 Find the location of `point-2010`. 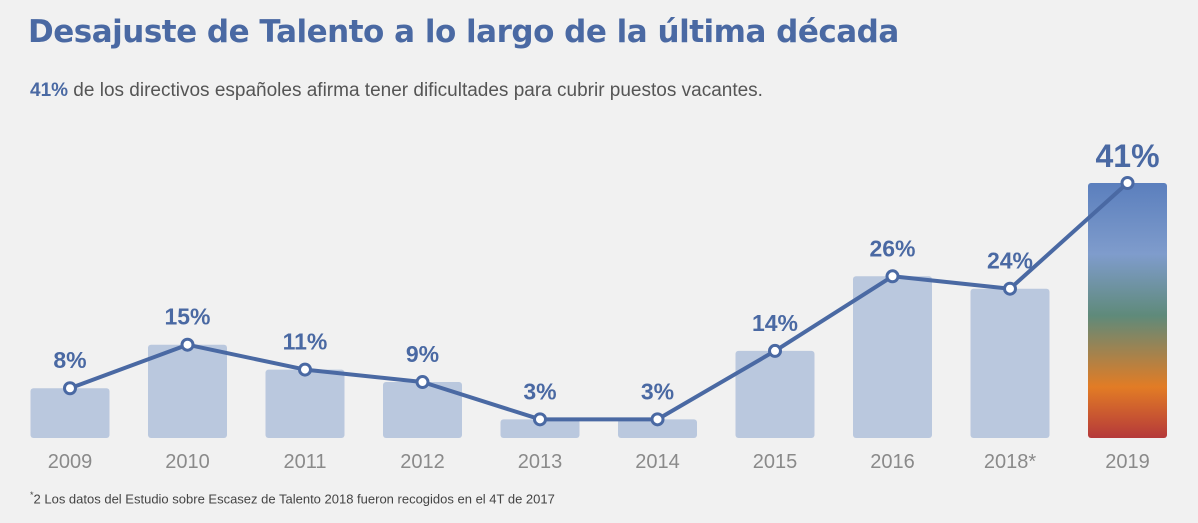

point-2010 is located at coordinates (187, 344).